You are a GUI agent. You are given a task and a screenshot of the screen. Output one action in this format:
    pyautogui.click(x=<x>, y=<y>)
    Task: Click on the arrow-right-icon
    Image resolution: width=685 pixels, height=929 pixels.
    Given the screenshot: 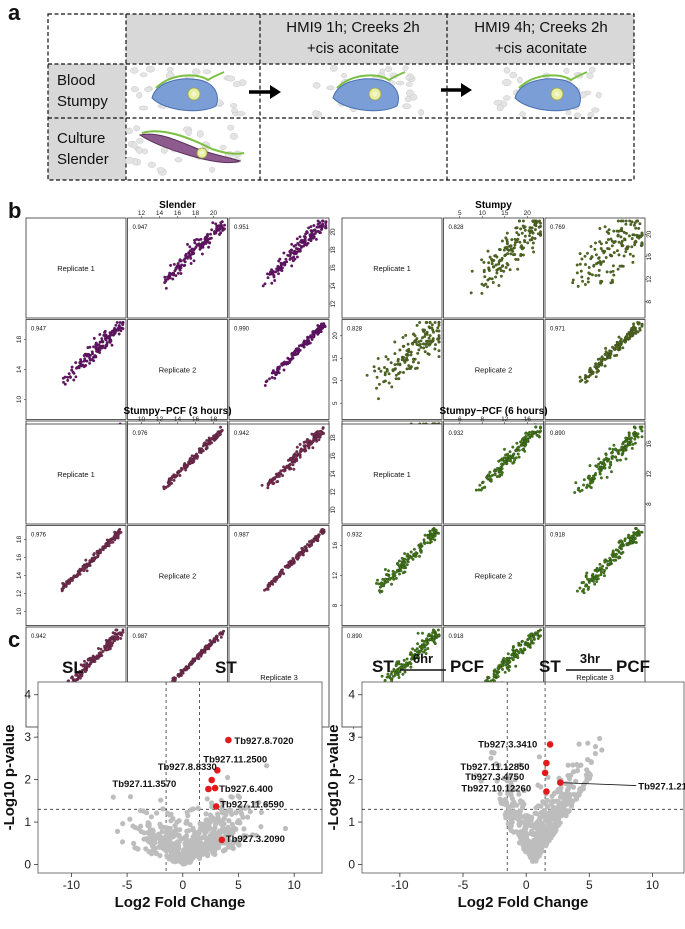 What is the action you would take?
    pyautogui.click(x=275, y=92)
    